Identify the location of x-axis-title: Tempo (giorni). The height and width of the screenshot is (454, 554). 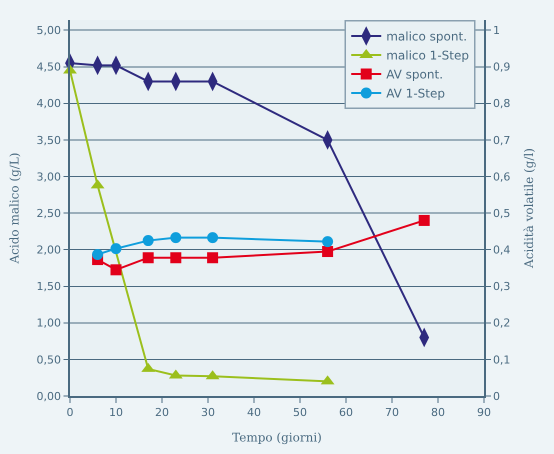
(277, 437).